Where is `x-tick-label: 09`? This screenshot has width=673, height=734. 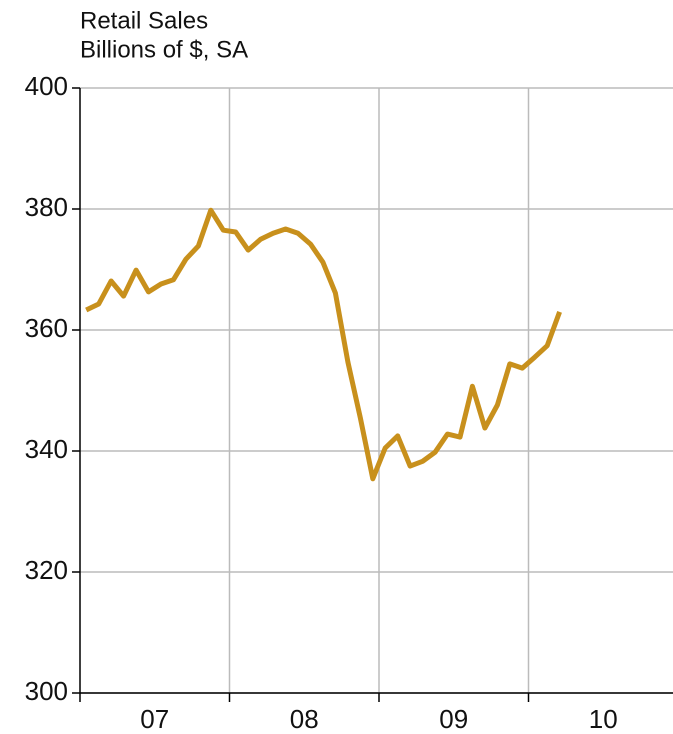
x-tick-label: 09 is located at coordinates (453, 719).